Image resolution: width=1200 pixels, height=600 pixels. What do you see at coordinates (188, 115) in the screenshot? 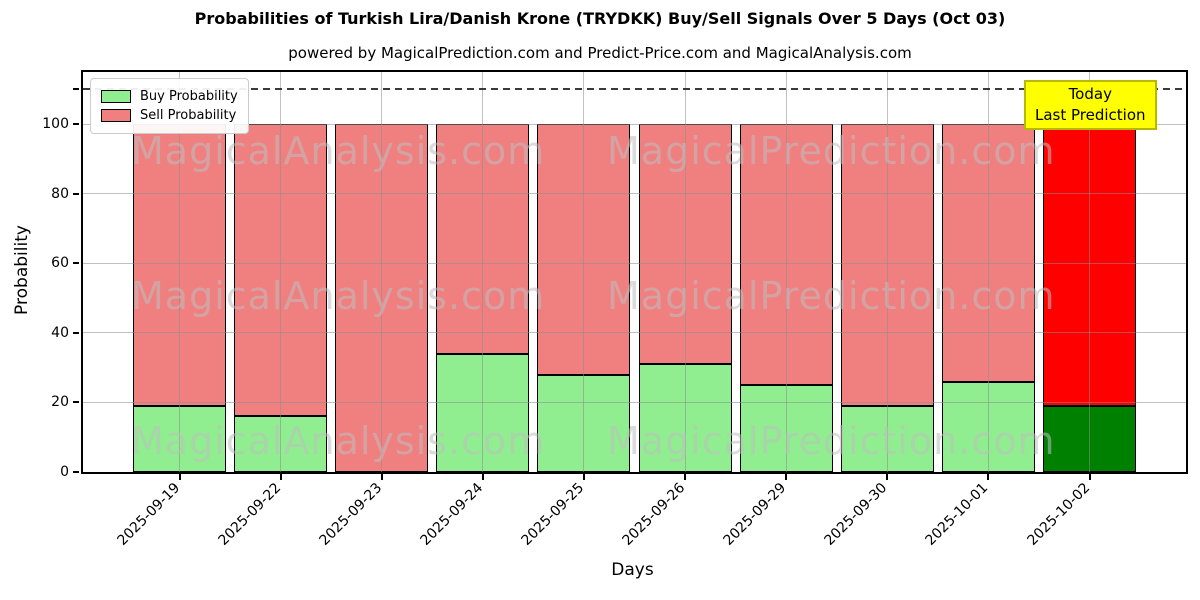
I see `legend-item-label: Sell Probability` at bounding box center [188, 115].